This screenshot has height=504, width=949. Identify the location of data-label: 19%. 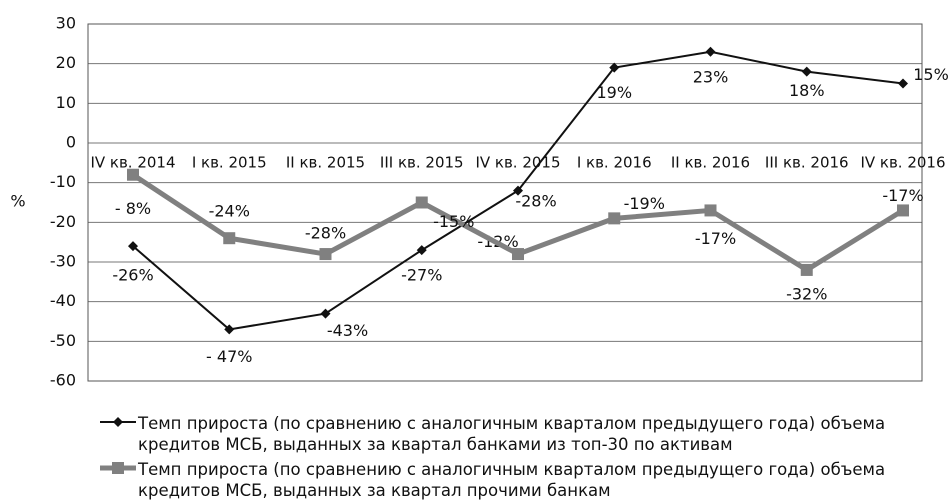
(614, 92).